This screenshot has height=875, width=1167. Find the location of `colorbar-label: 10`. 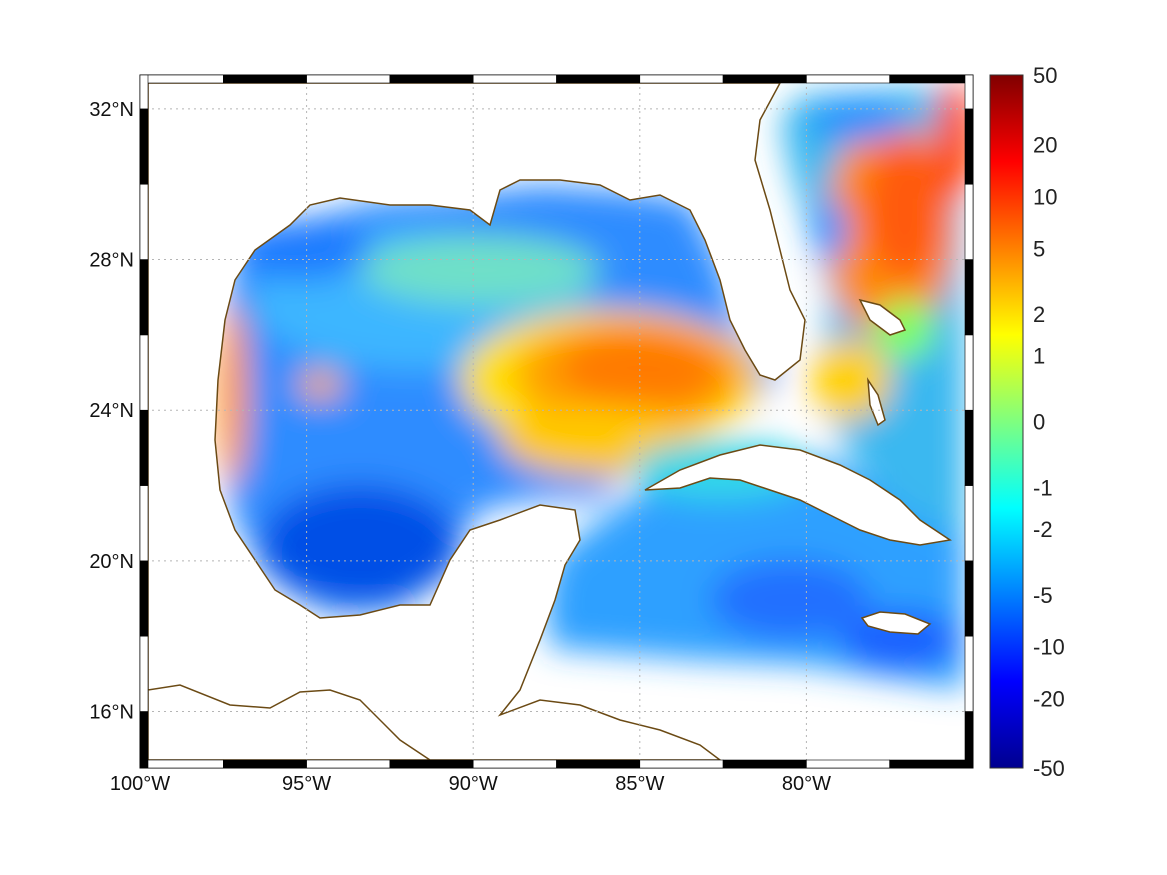

colorbar-label: 10 is located at coordinates (1045, 196).